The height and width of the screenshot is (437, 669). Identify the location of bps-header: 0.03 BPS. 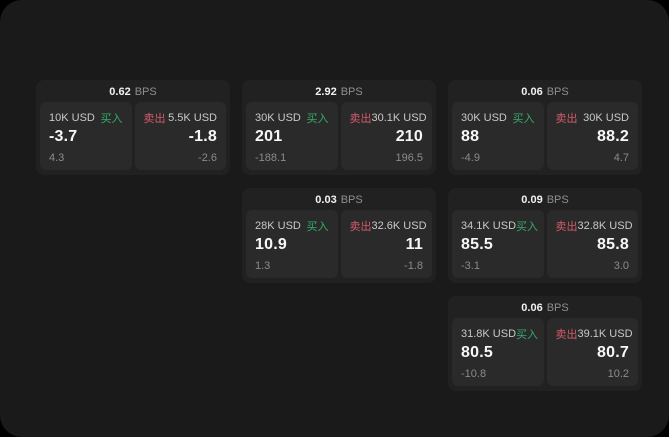
(339, 200).